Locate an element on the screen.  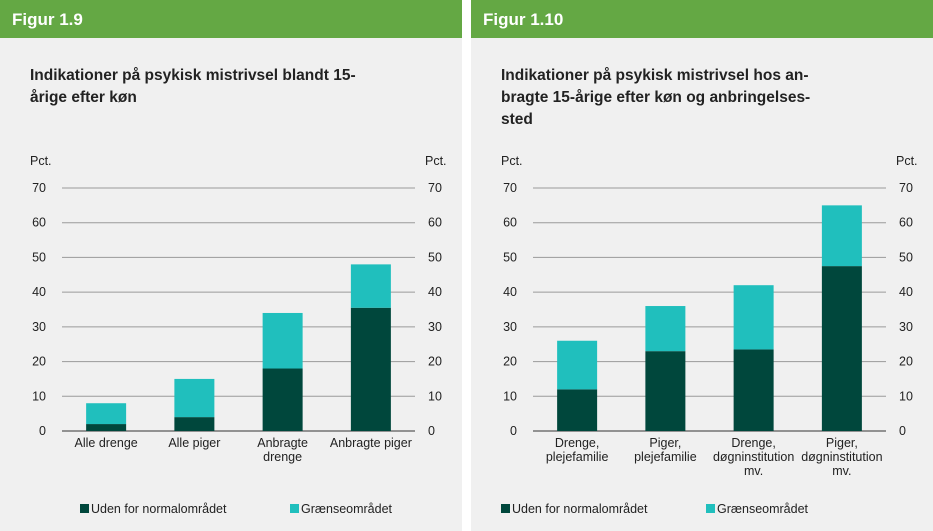
x-tick-label: Alle piger is located at coordinates (194, 443).